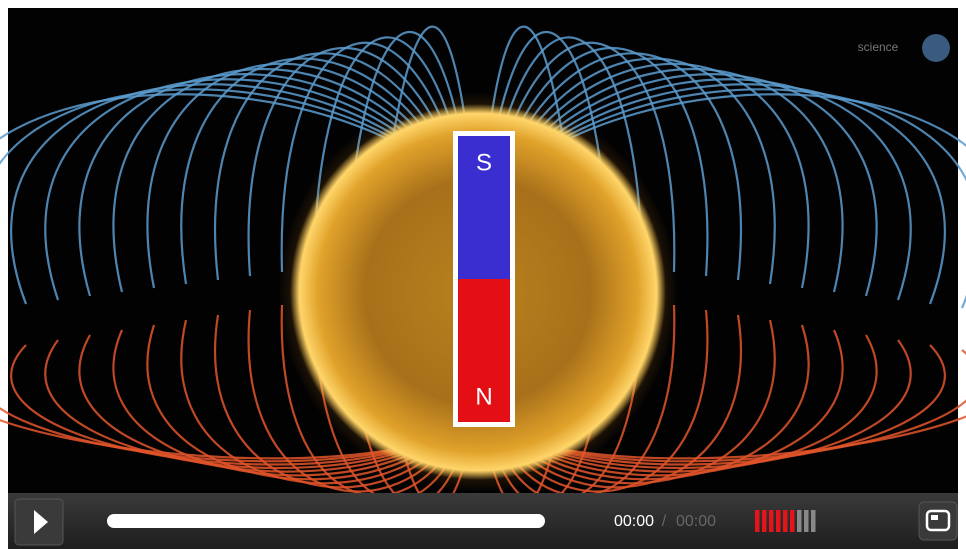  What do you see at coordinates (484, 207) in the screenshot?
I see `magnet-south` at bounding box center [484, 207].